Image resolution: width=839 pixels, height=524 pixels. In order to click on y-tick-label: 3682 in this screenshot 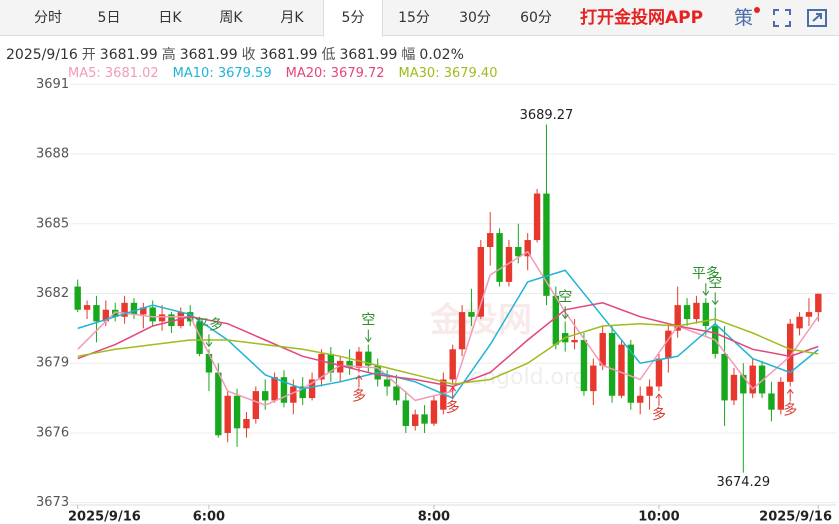, I will do `click(52, 293)`.